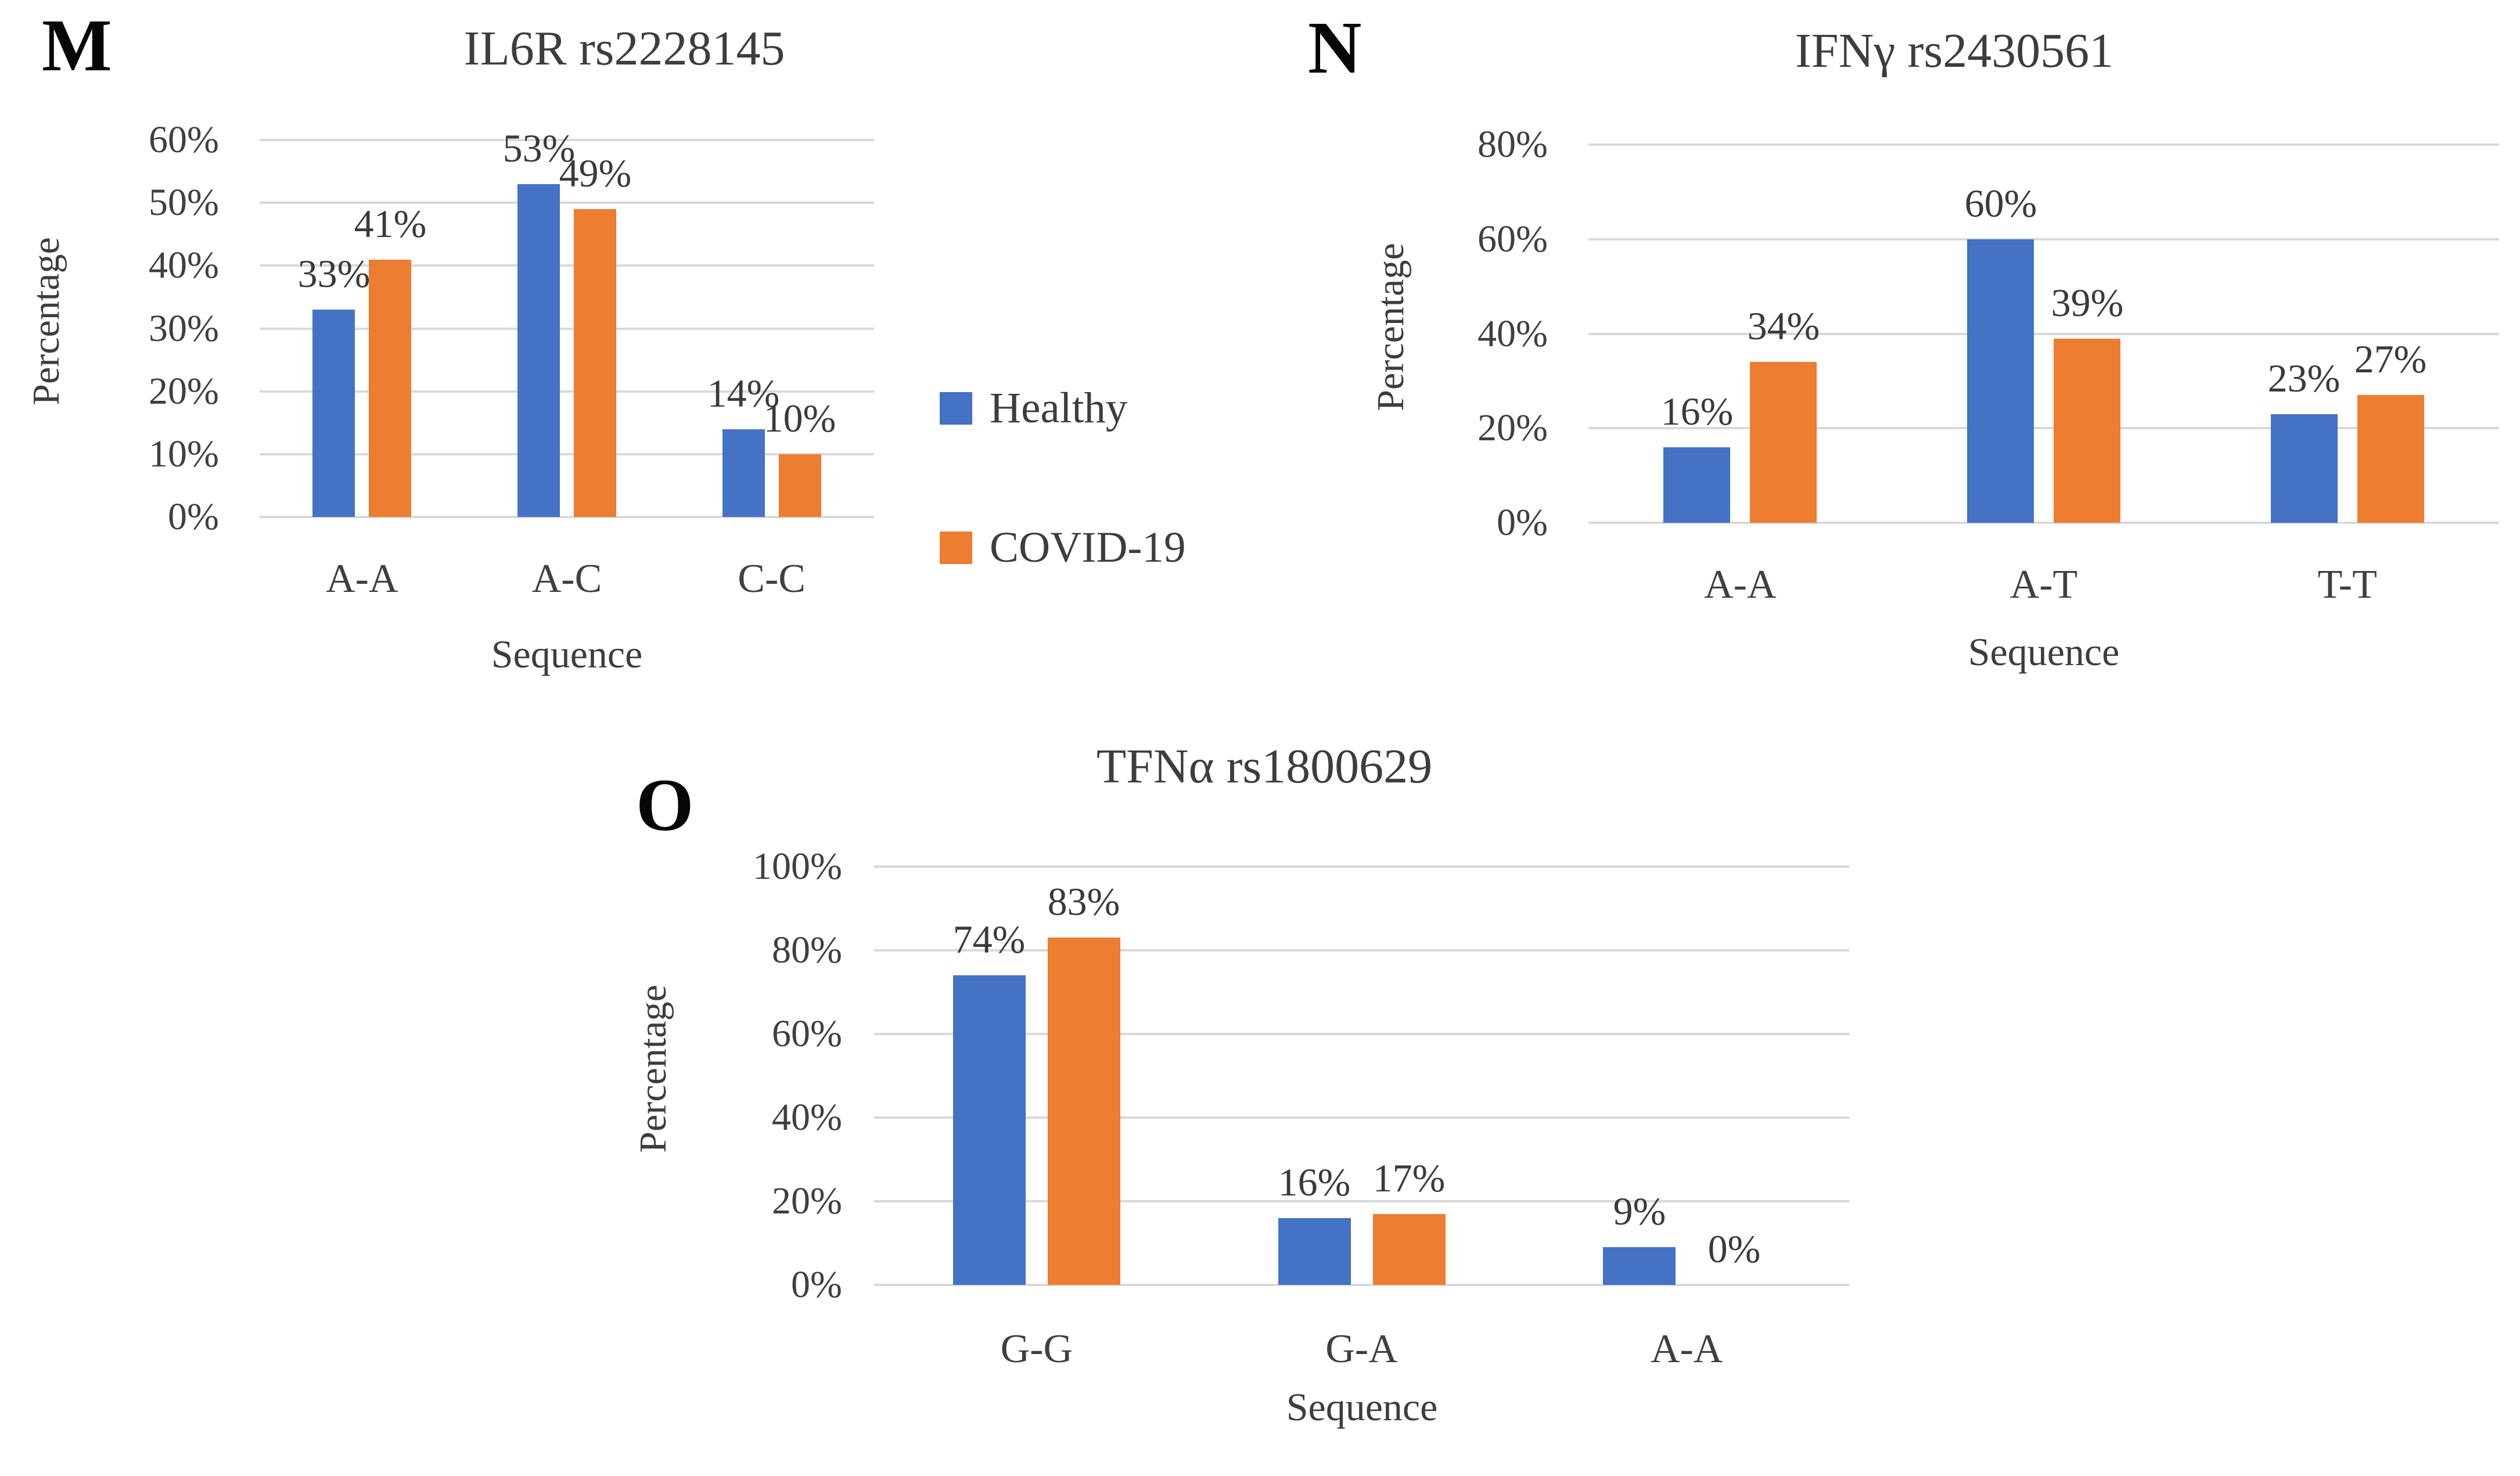 The width and height of the screenshot is (2520, 1476). What do you see at coordinates (2391, 359) in the screenshot?
I see `bar-value-label: 27%` at bounding box center [2391, 359].